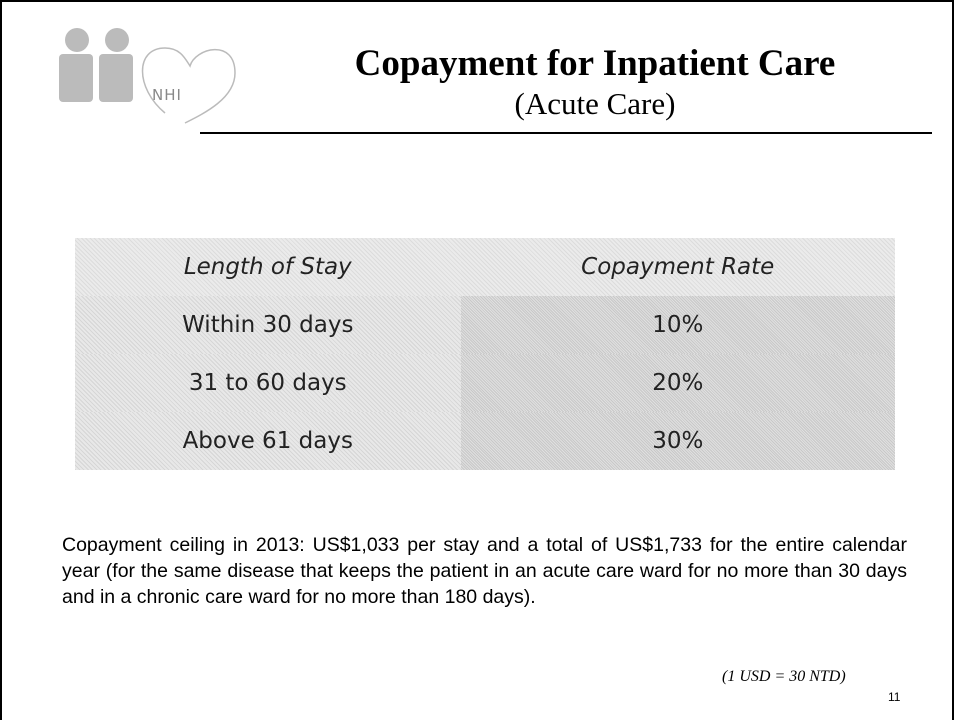 The image size is (954, 720). Describe the element at coordinates (595, 63) in the screenshot. I see `title: Copayment for Inpatient Care` at that location.